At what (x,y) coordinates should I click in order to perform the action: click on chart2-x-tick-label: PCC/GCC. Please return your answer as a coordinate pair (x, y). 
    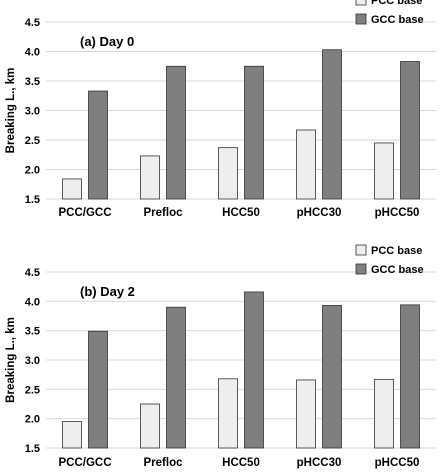
    Looking at the image, I should click on (84, 463).